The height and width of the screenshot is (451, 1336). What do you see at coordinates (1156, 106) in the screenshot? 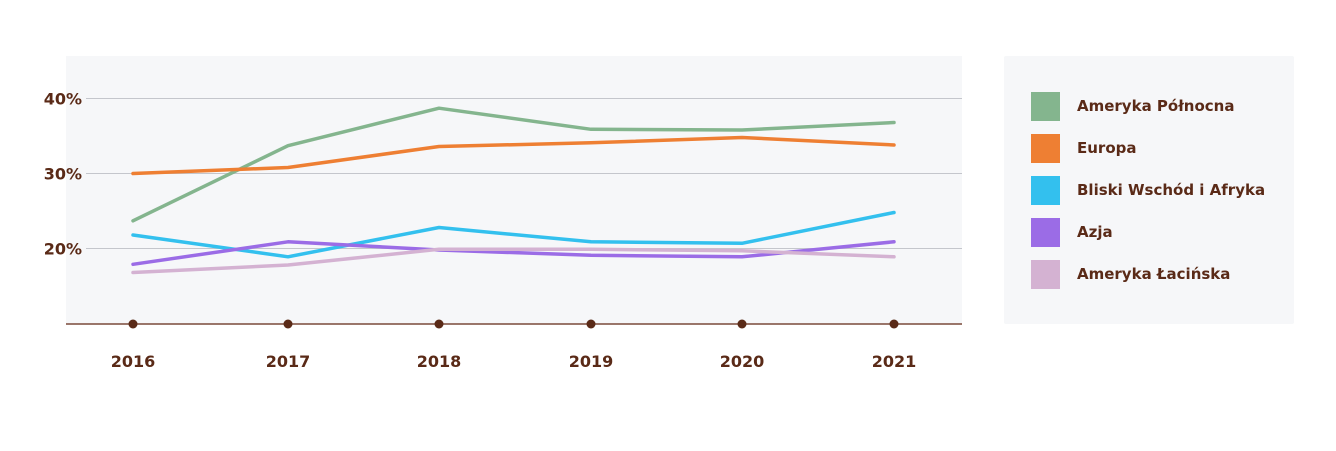
I see `legend-label: Ameryka Północna` at bounding box center [1156, 106].